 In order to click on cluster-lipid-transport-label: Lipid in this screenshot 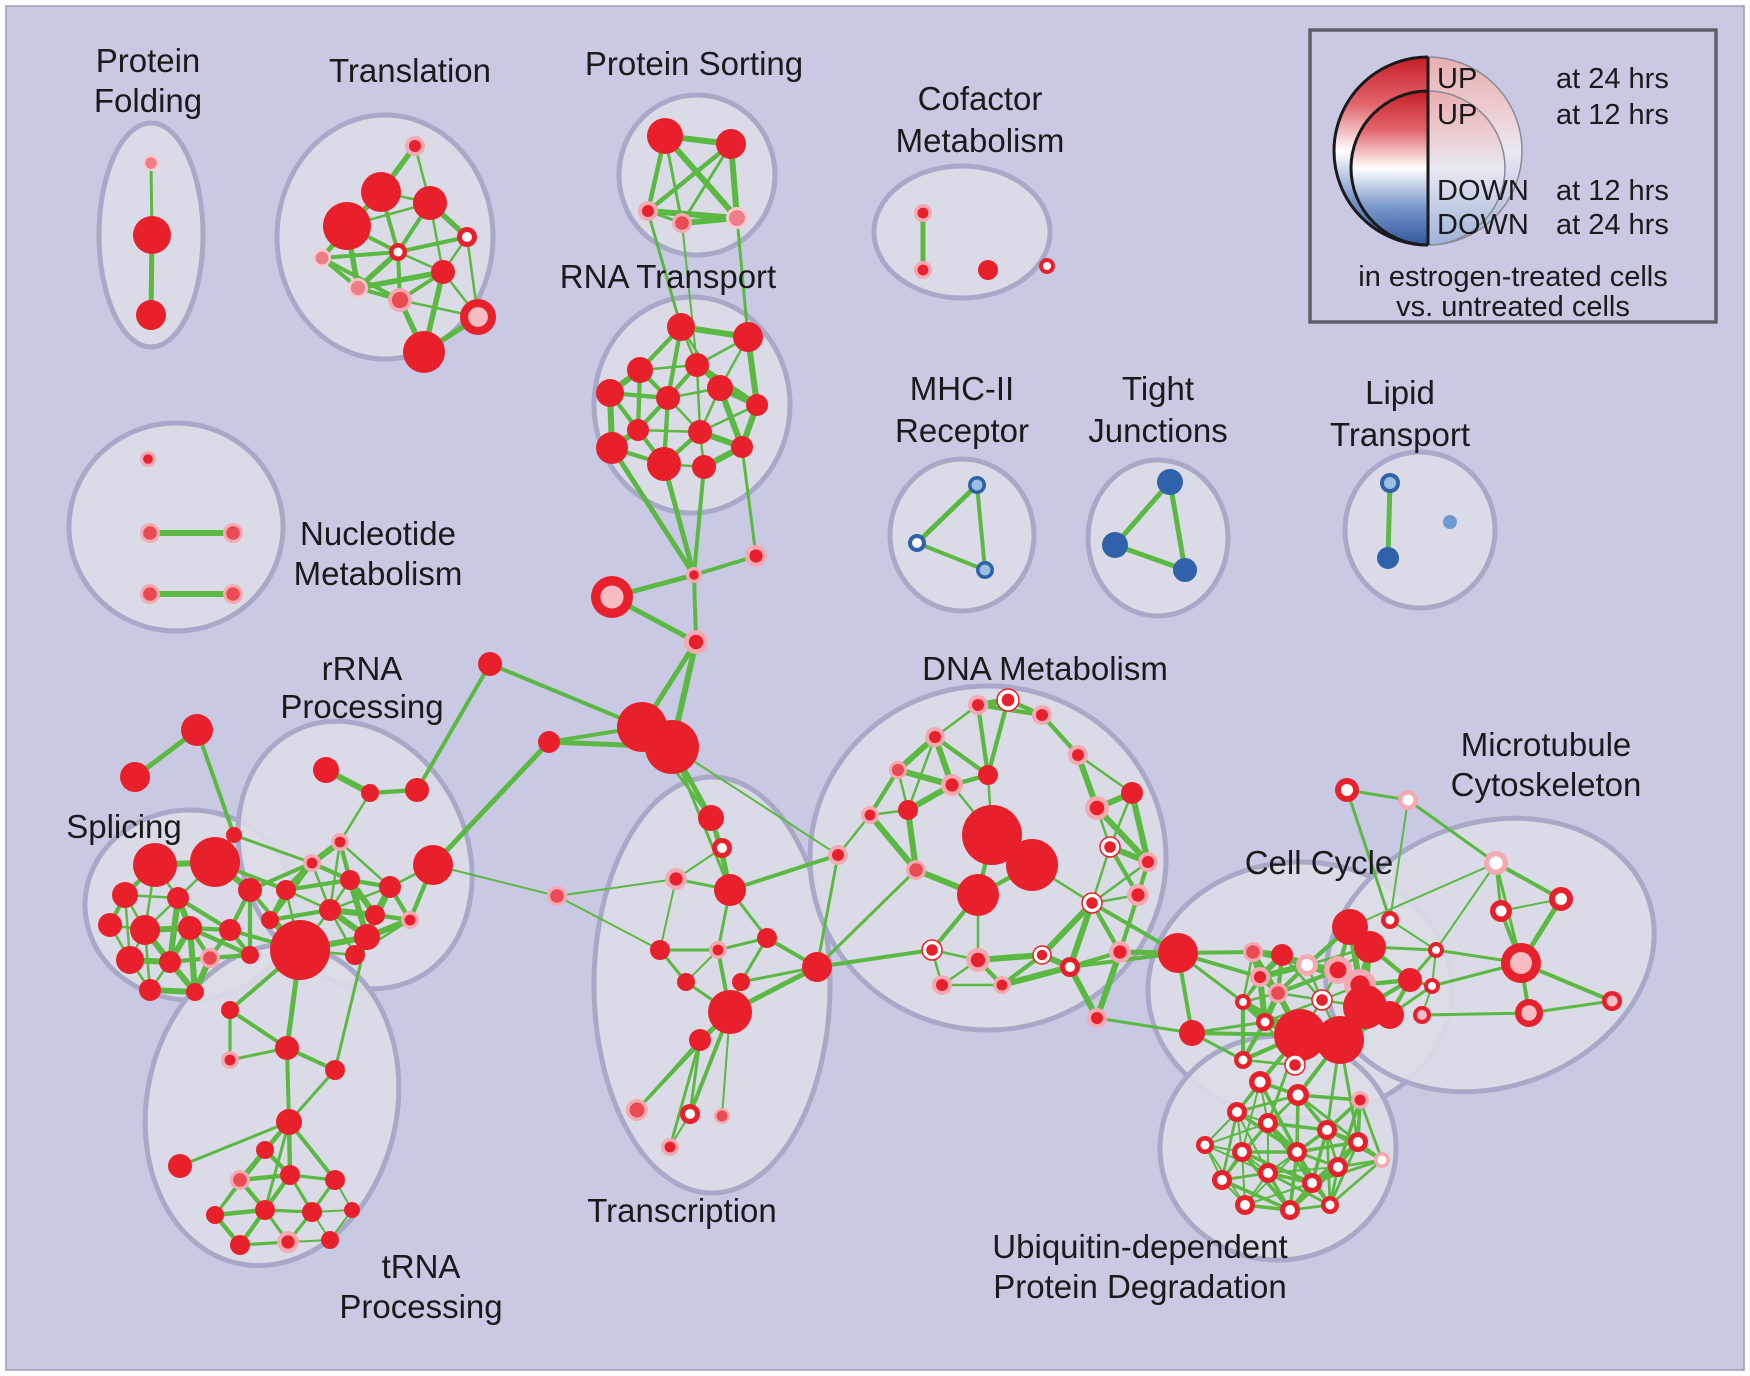, I will do `click(1400, 392)`.